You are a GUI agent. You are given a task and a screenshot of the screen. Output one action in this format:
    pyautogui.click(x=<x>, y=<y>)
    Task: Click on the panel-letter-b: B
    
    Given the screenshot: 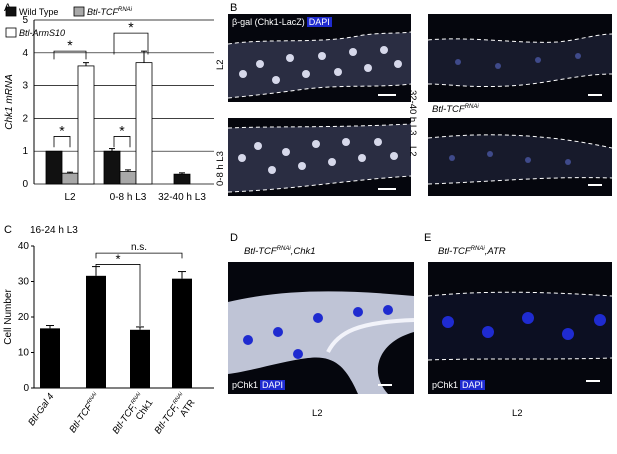 What is the action you would take?
    pyautogui.click(x=234, y=8)
    